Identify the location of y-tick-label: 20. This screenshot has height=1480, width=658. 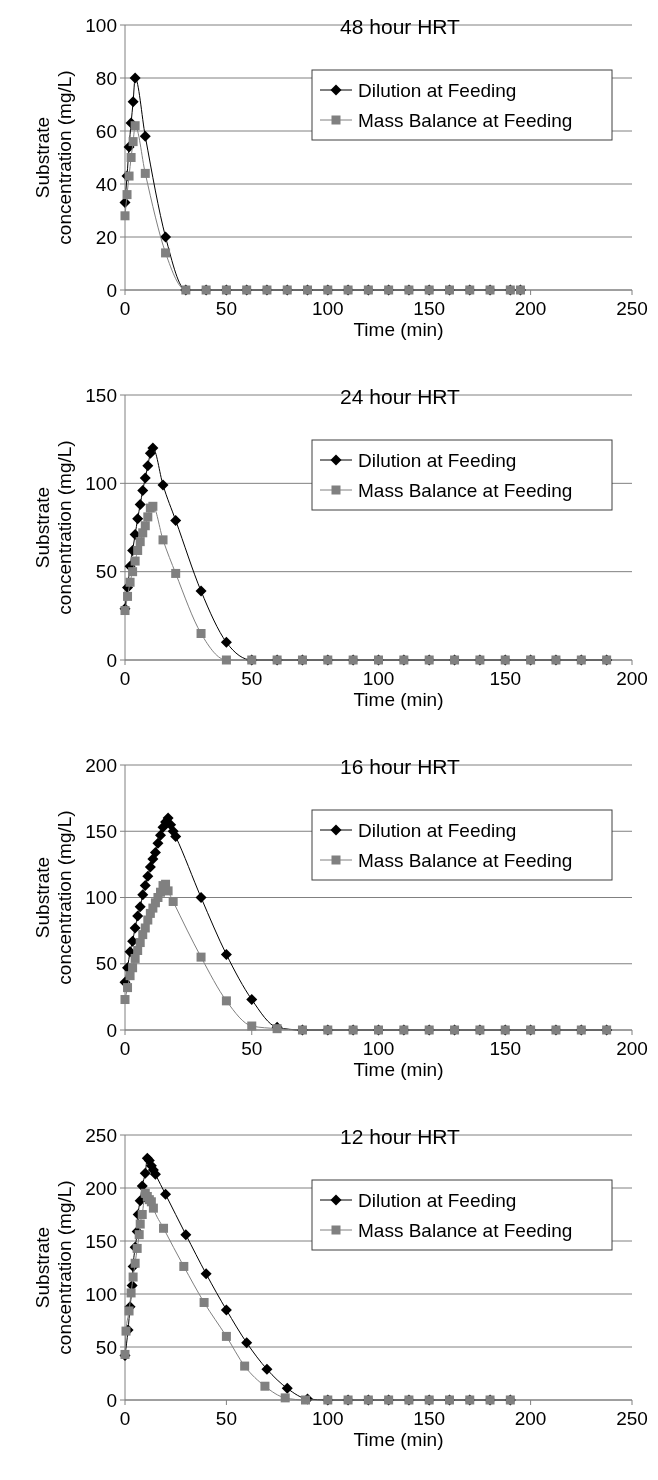
(106, 237).